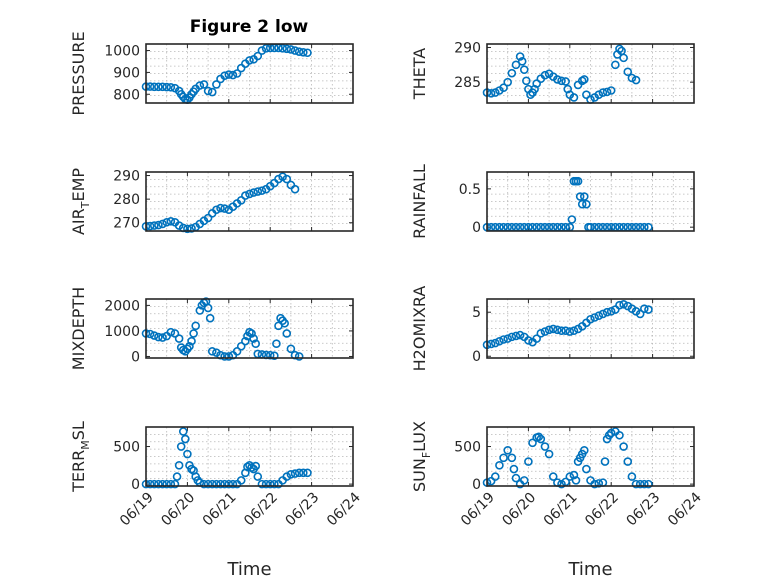  Describe the element at coordinates (126, 73) in the screenshot. I see `y-tick-label: 900` at that location.